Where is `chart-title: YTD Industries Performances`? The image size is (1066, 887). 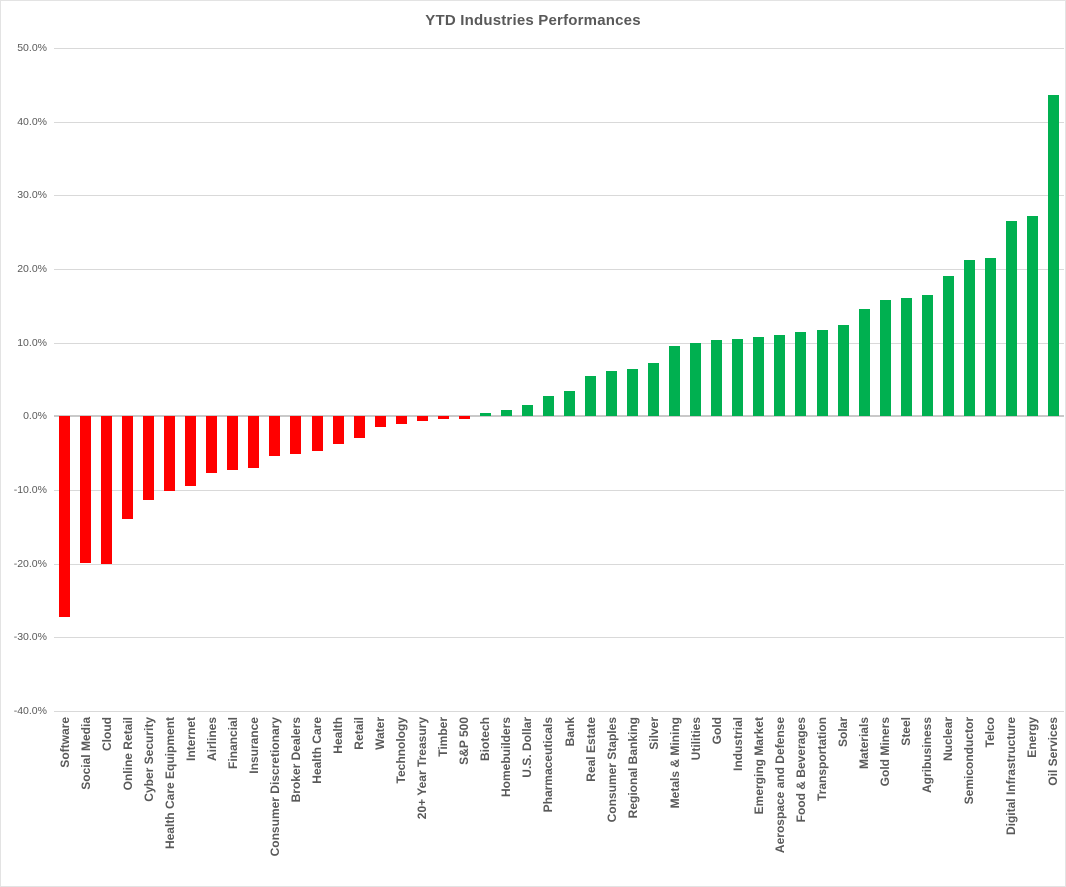 chart-title: YTD Industries Performances is located at coordinates (533, 20).